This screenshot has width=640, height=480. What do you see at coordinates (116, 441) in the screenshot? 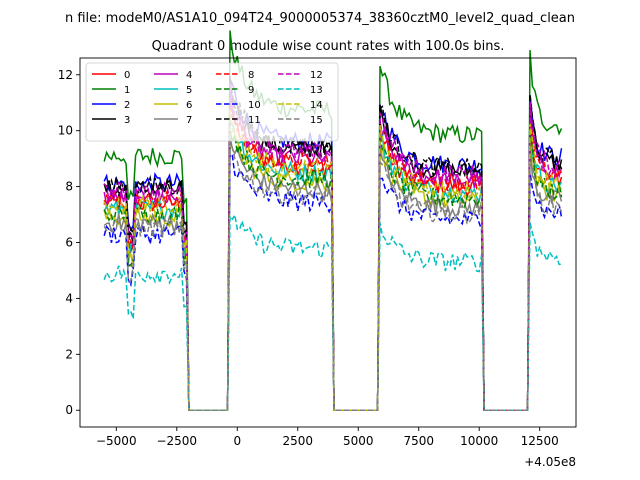
I see `x-tick-label: −5000` at bounding box center [116, 441].